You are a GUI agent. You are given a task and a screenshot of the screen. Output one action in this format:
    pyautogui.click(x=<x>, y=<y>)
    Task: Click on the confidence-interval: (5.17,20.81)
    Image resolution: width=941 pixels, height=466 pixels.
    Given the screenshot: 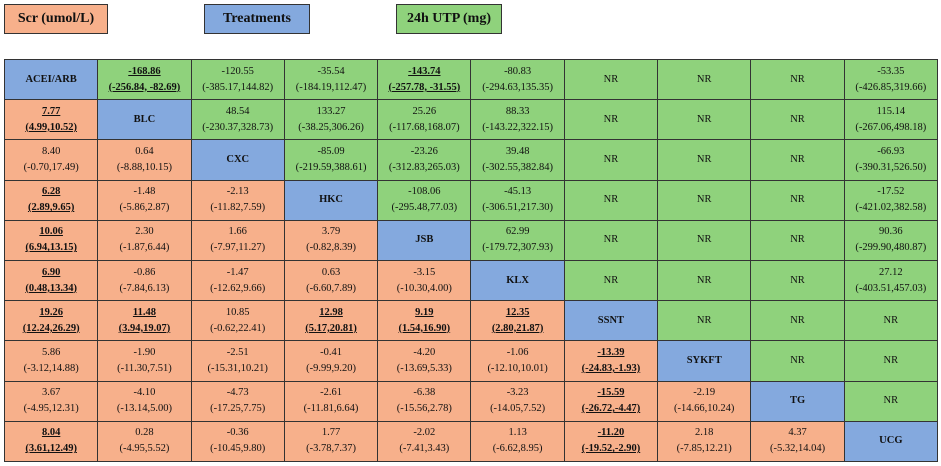 What is the action you would take?
    pyautogui.click(x=331, y=328)
    